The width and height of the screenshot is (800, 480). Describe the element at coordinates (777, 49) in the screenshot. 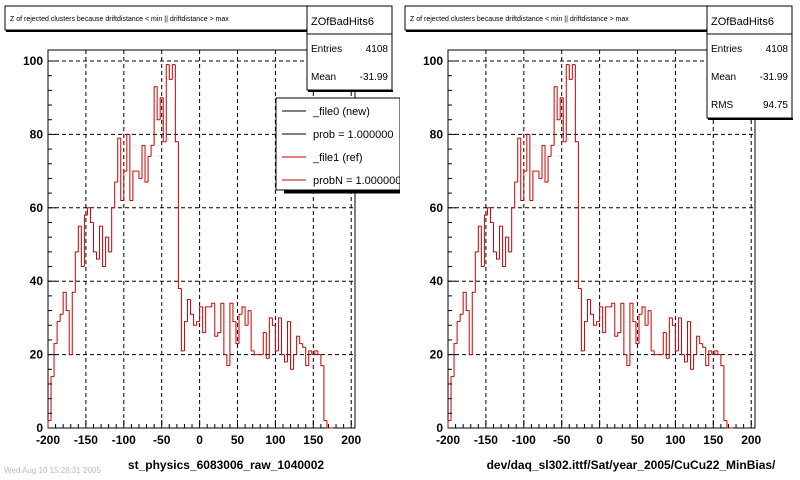

I see `stats-value-entries: 4108` at that location.